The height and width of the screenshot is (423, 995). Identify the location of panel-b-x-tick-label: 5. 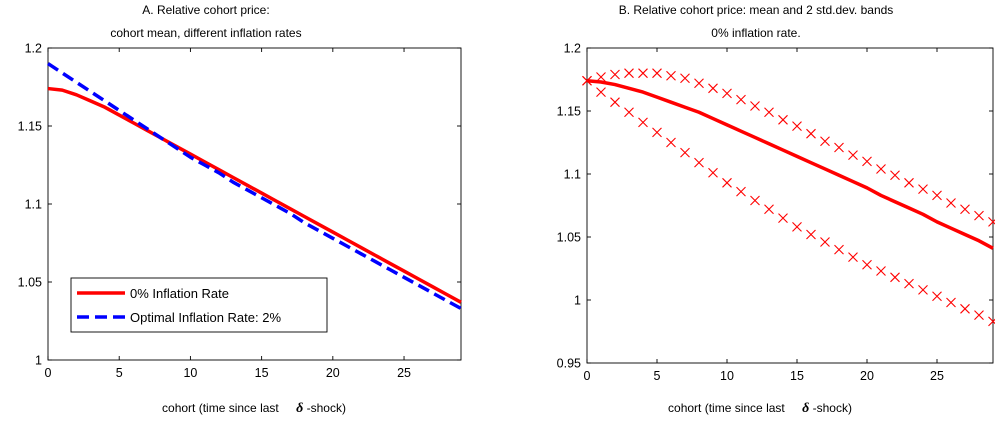
(657, 376).